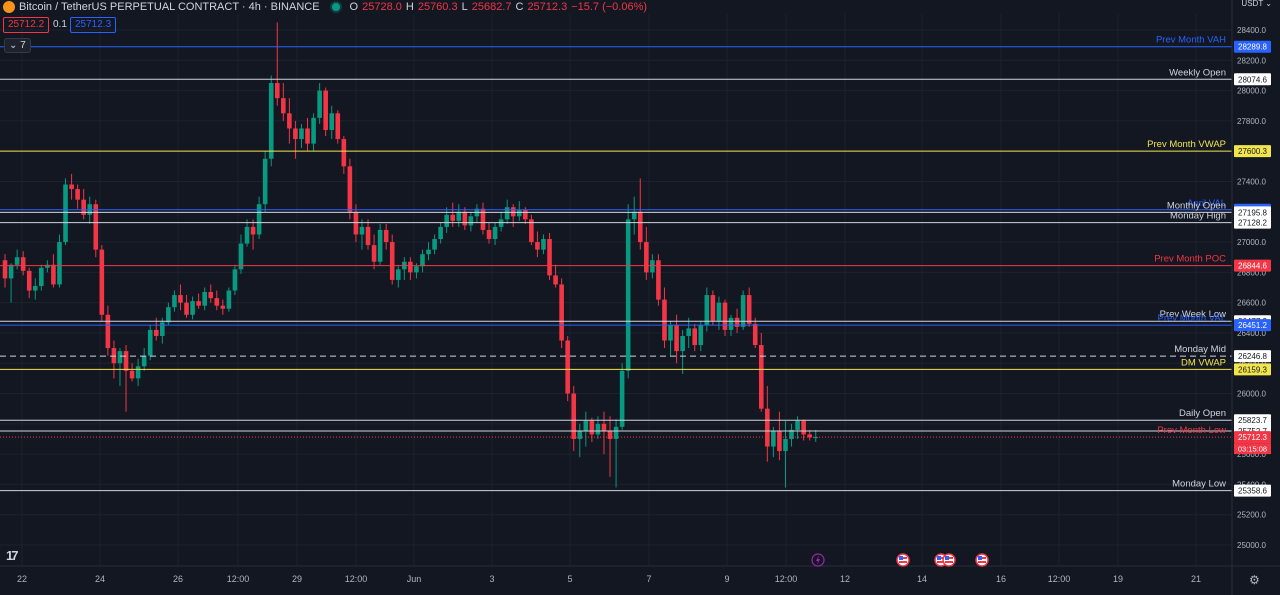 The height and width of the screenshot is (595, 1280). I want to click on indicators-collapse-button: ⌄ 7, so click(17, 45).